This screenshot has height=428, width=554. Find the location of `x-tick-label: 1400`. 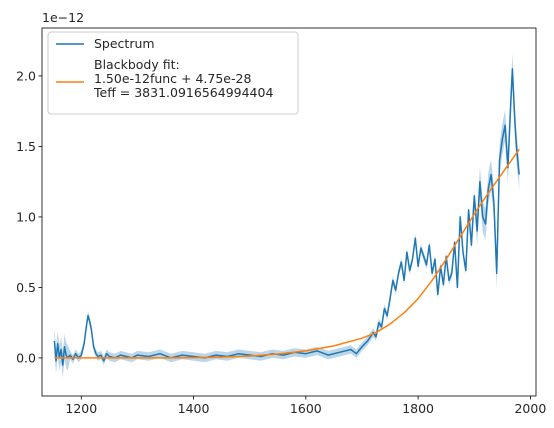

x-tick-label: 1400 is located at coordinates (194, 408).